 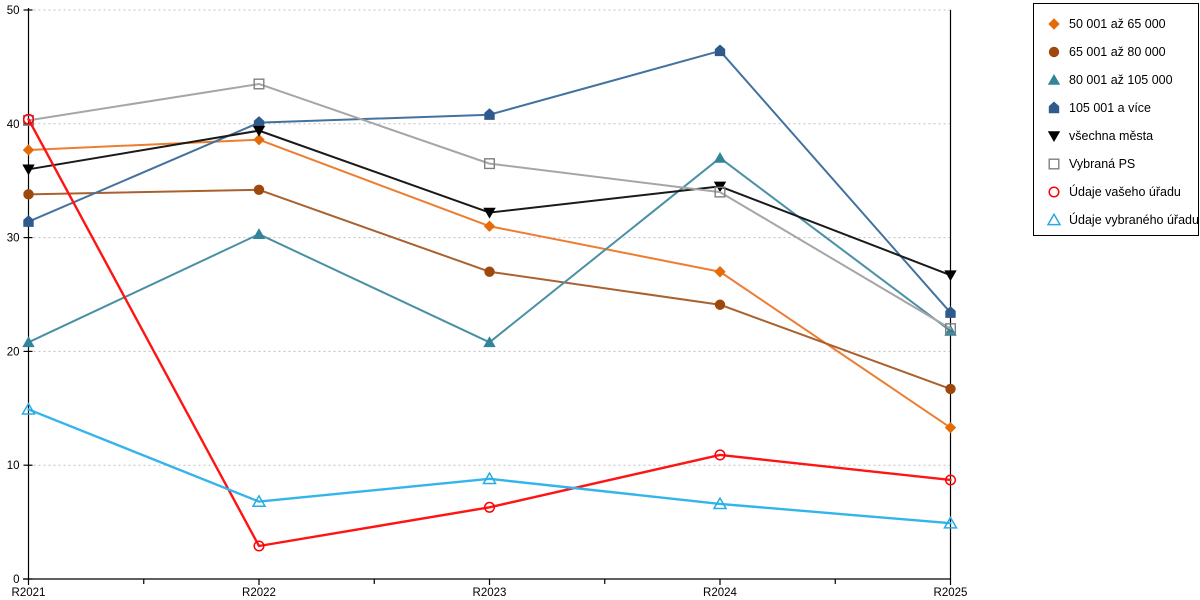 I want to click on legend-item: 105 001 a více, so click(x=1120, y=108).